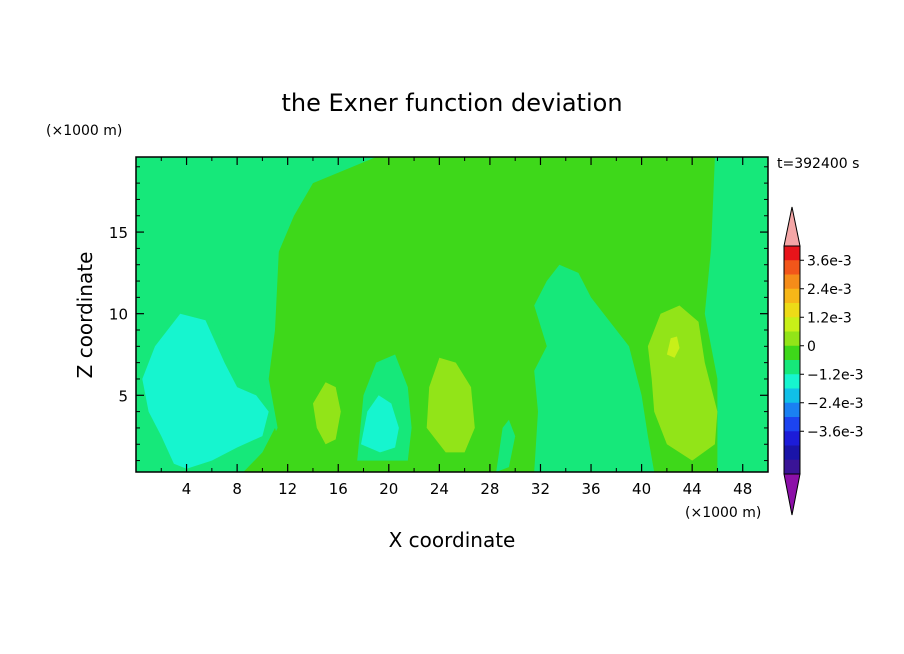 The image size is (904, 654). What do you see at coordinates (452, 540) in the screenshot?
I see `x-axis-label: X coordinate` at bounding box center [452, 540].